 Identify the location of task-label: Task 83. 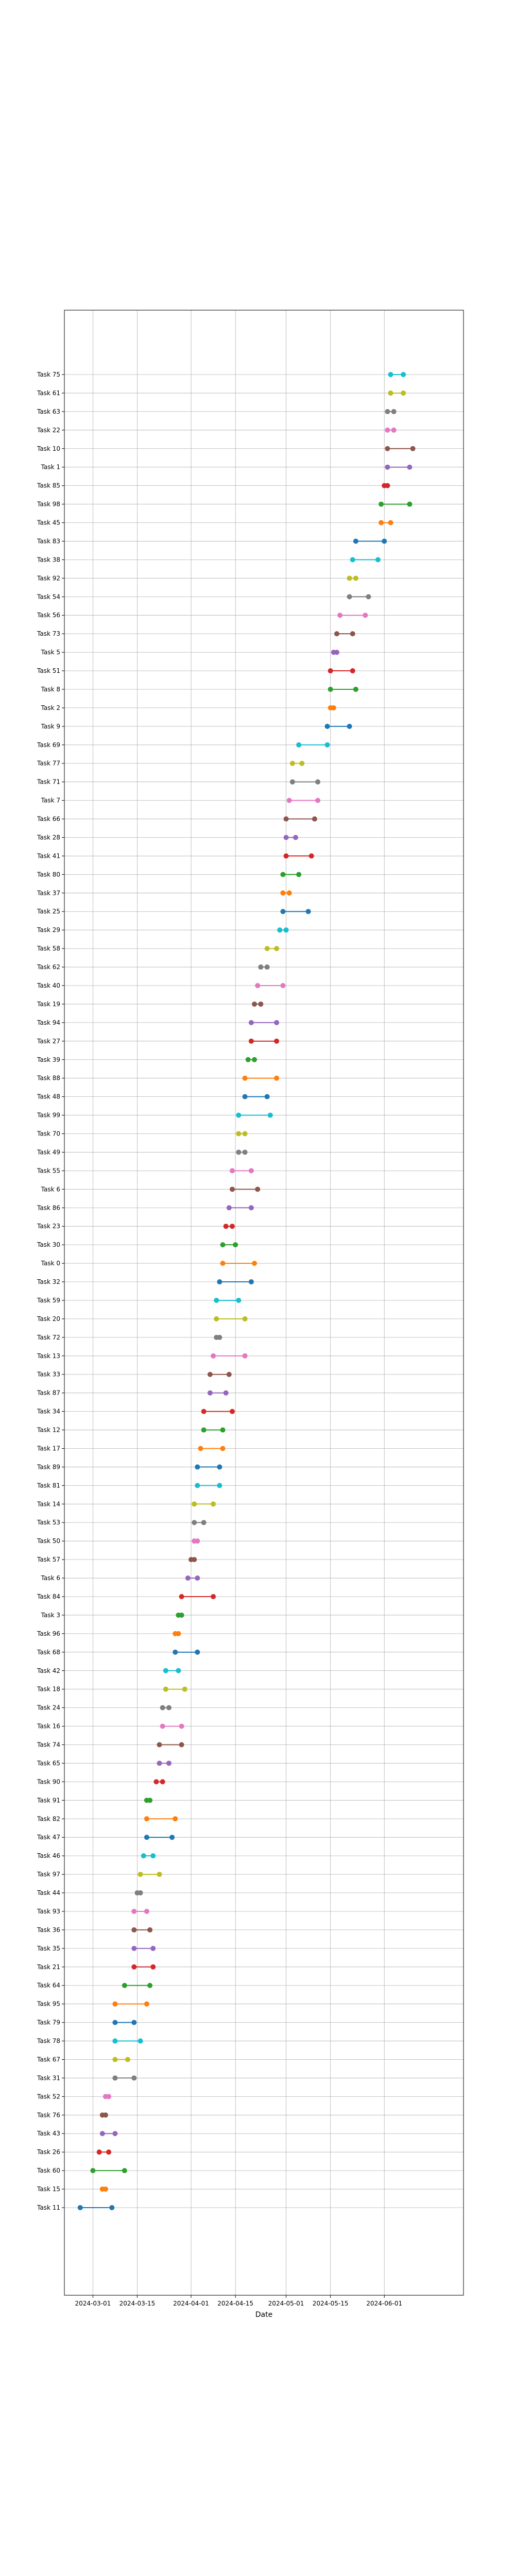
(48, 541).